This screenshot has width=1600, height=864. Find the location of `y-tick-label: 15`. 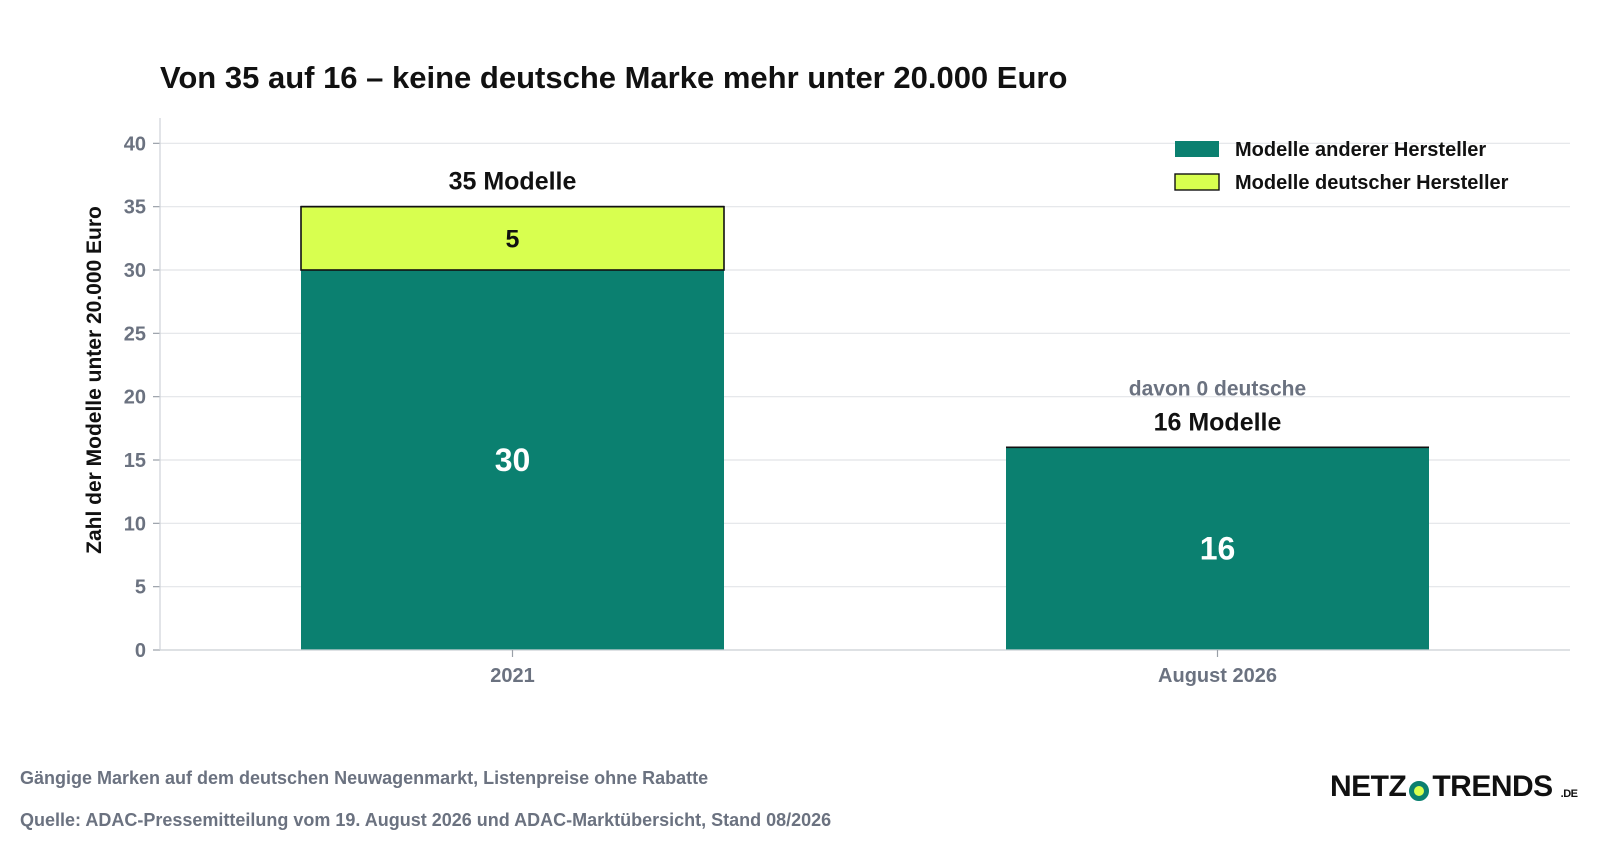

y-tick-label: 15 is located at coordinates (135, 461).